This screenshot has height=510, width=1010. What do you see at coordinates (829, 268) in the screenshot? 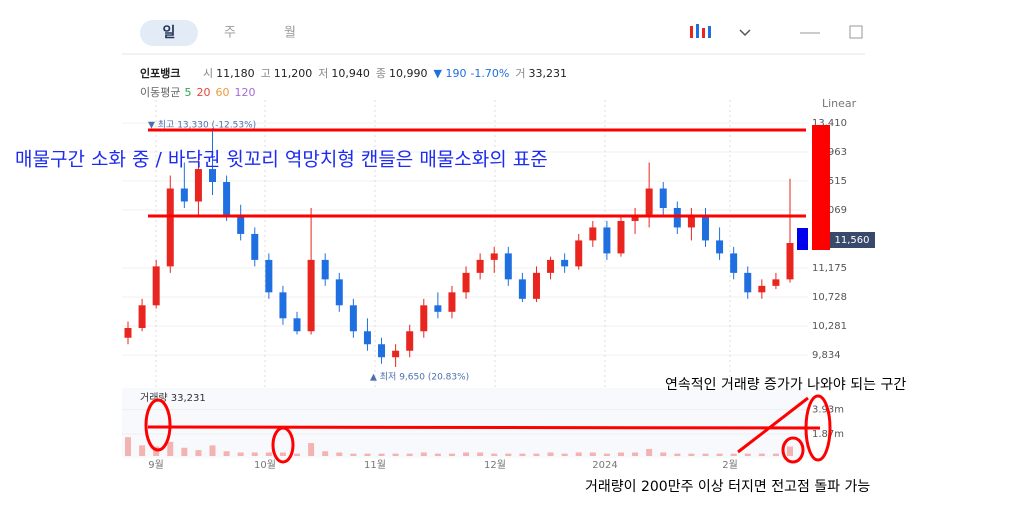
I see `y-tick-label: 11,175` at bounding box center [829, 268].